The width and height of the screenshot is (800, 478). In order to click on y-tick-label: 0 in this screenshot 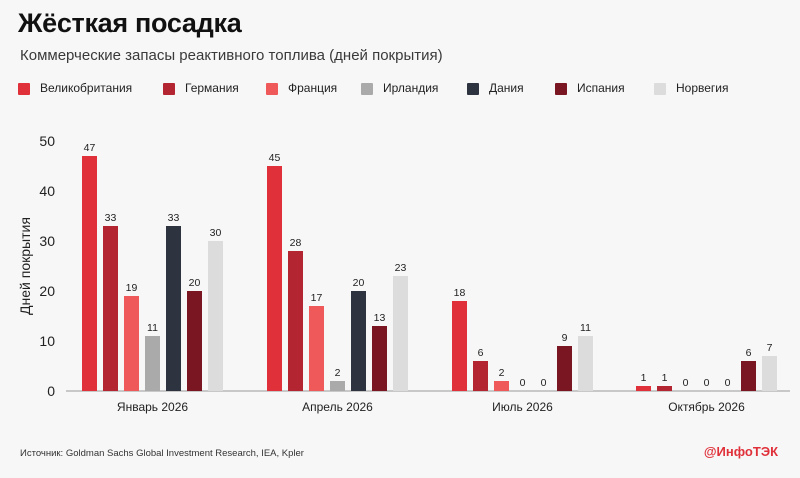, I will do `click(51, 391)`.